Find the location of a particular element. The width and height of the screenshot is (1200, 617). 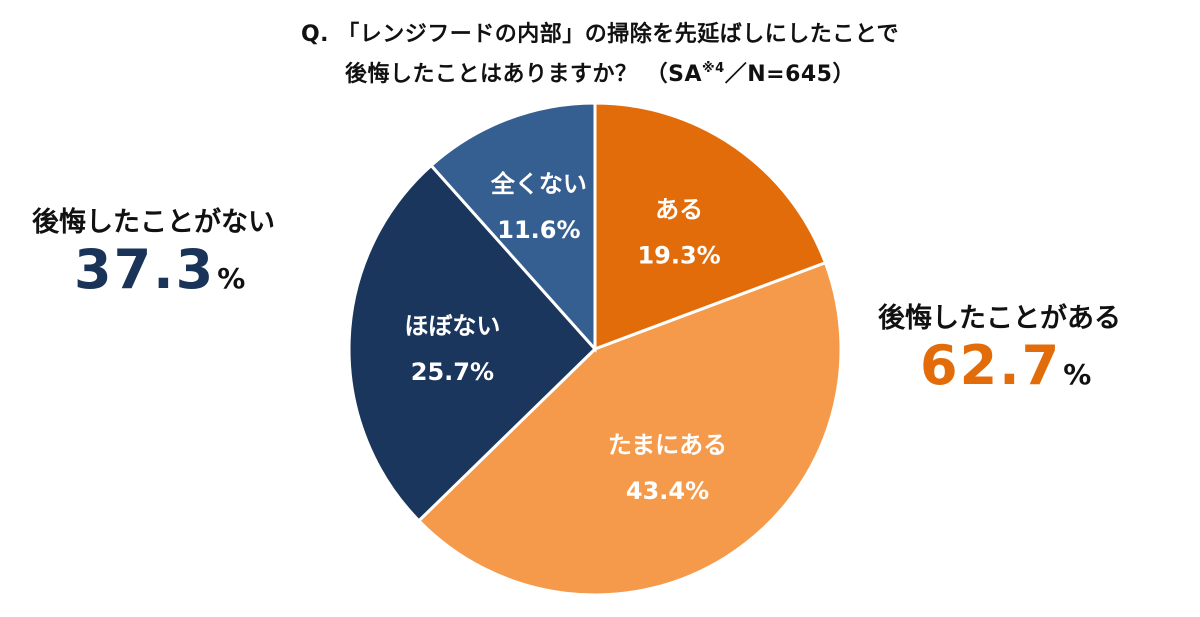

group-label-regret-no: 後悔したことがない 37.3% is located at coordinates (153, 257).